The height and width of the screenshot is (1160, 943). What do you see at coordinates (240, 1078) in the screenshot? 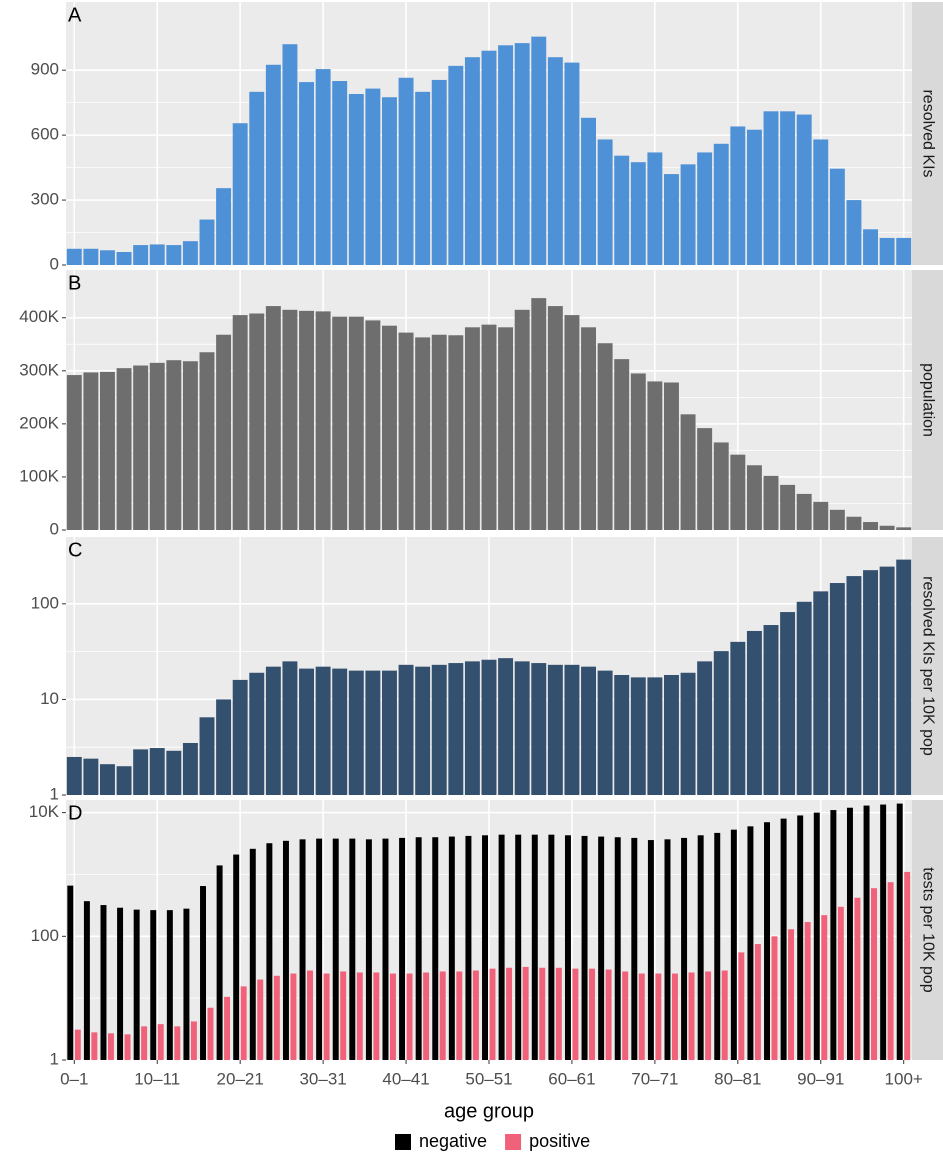
I see `x-tick-label: 20–21` at bounding box center [240, 1078].